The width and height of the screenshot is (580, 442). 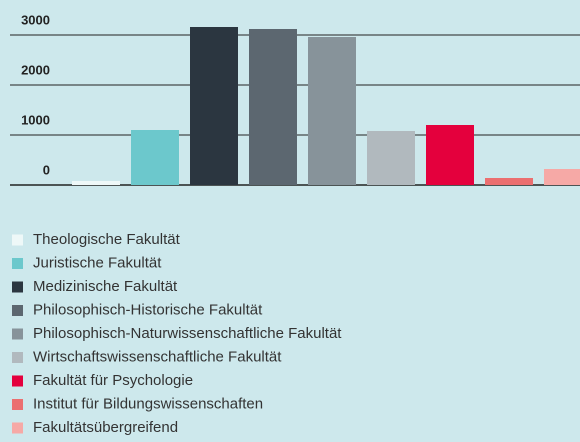 What do you see at coordinates (35, 119) in the screenshot?
I see `y-tick-label: 1000` at bounding box center [35, 119].